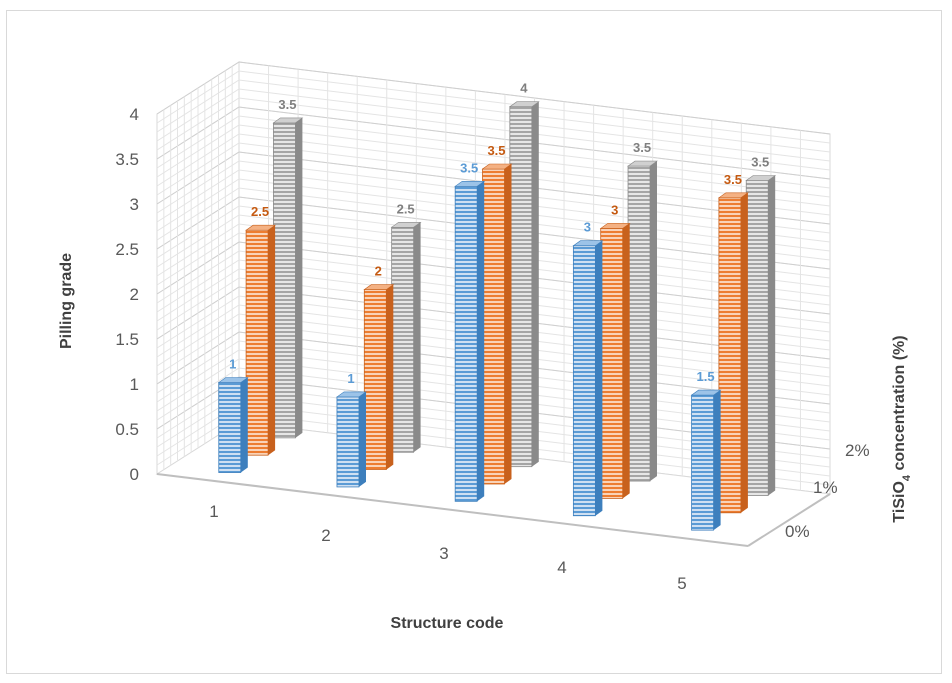  What do you see at coordinates (134, 204) in the screenshot?
I see `y-tick-label: 3` at bounding box center [134, 204].